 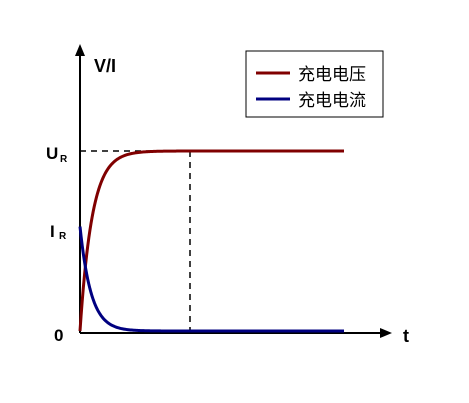 I want to click on y-marker-ur-main: U, so click(x=52, y=153).